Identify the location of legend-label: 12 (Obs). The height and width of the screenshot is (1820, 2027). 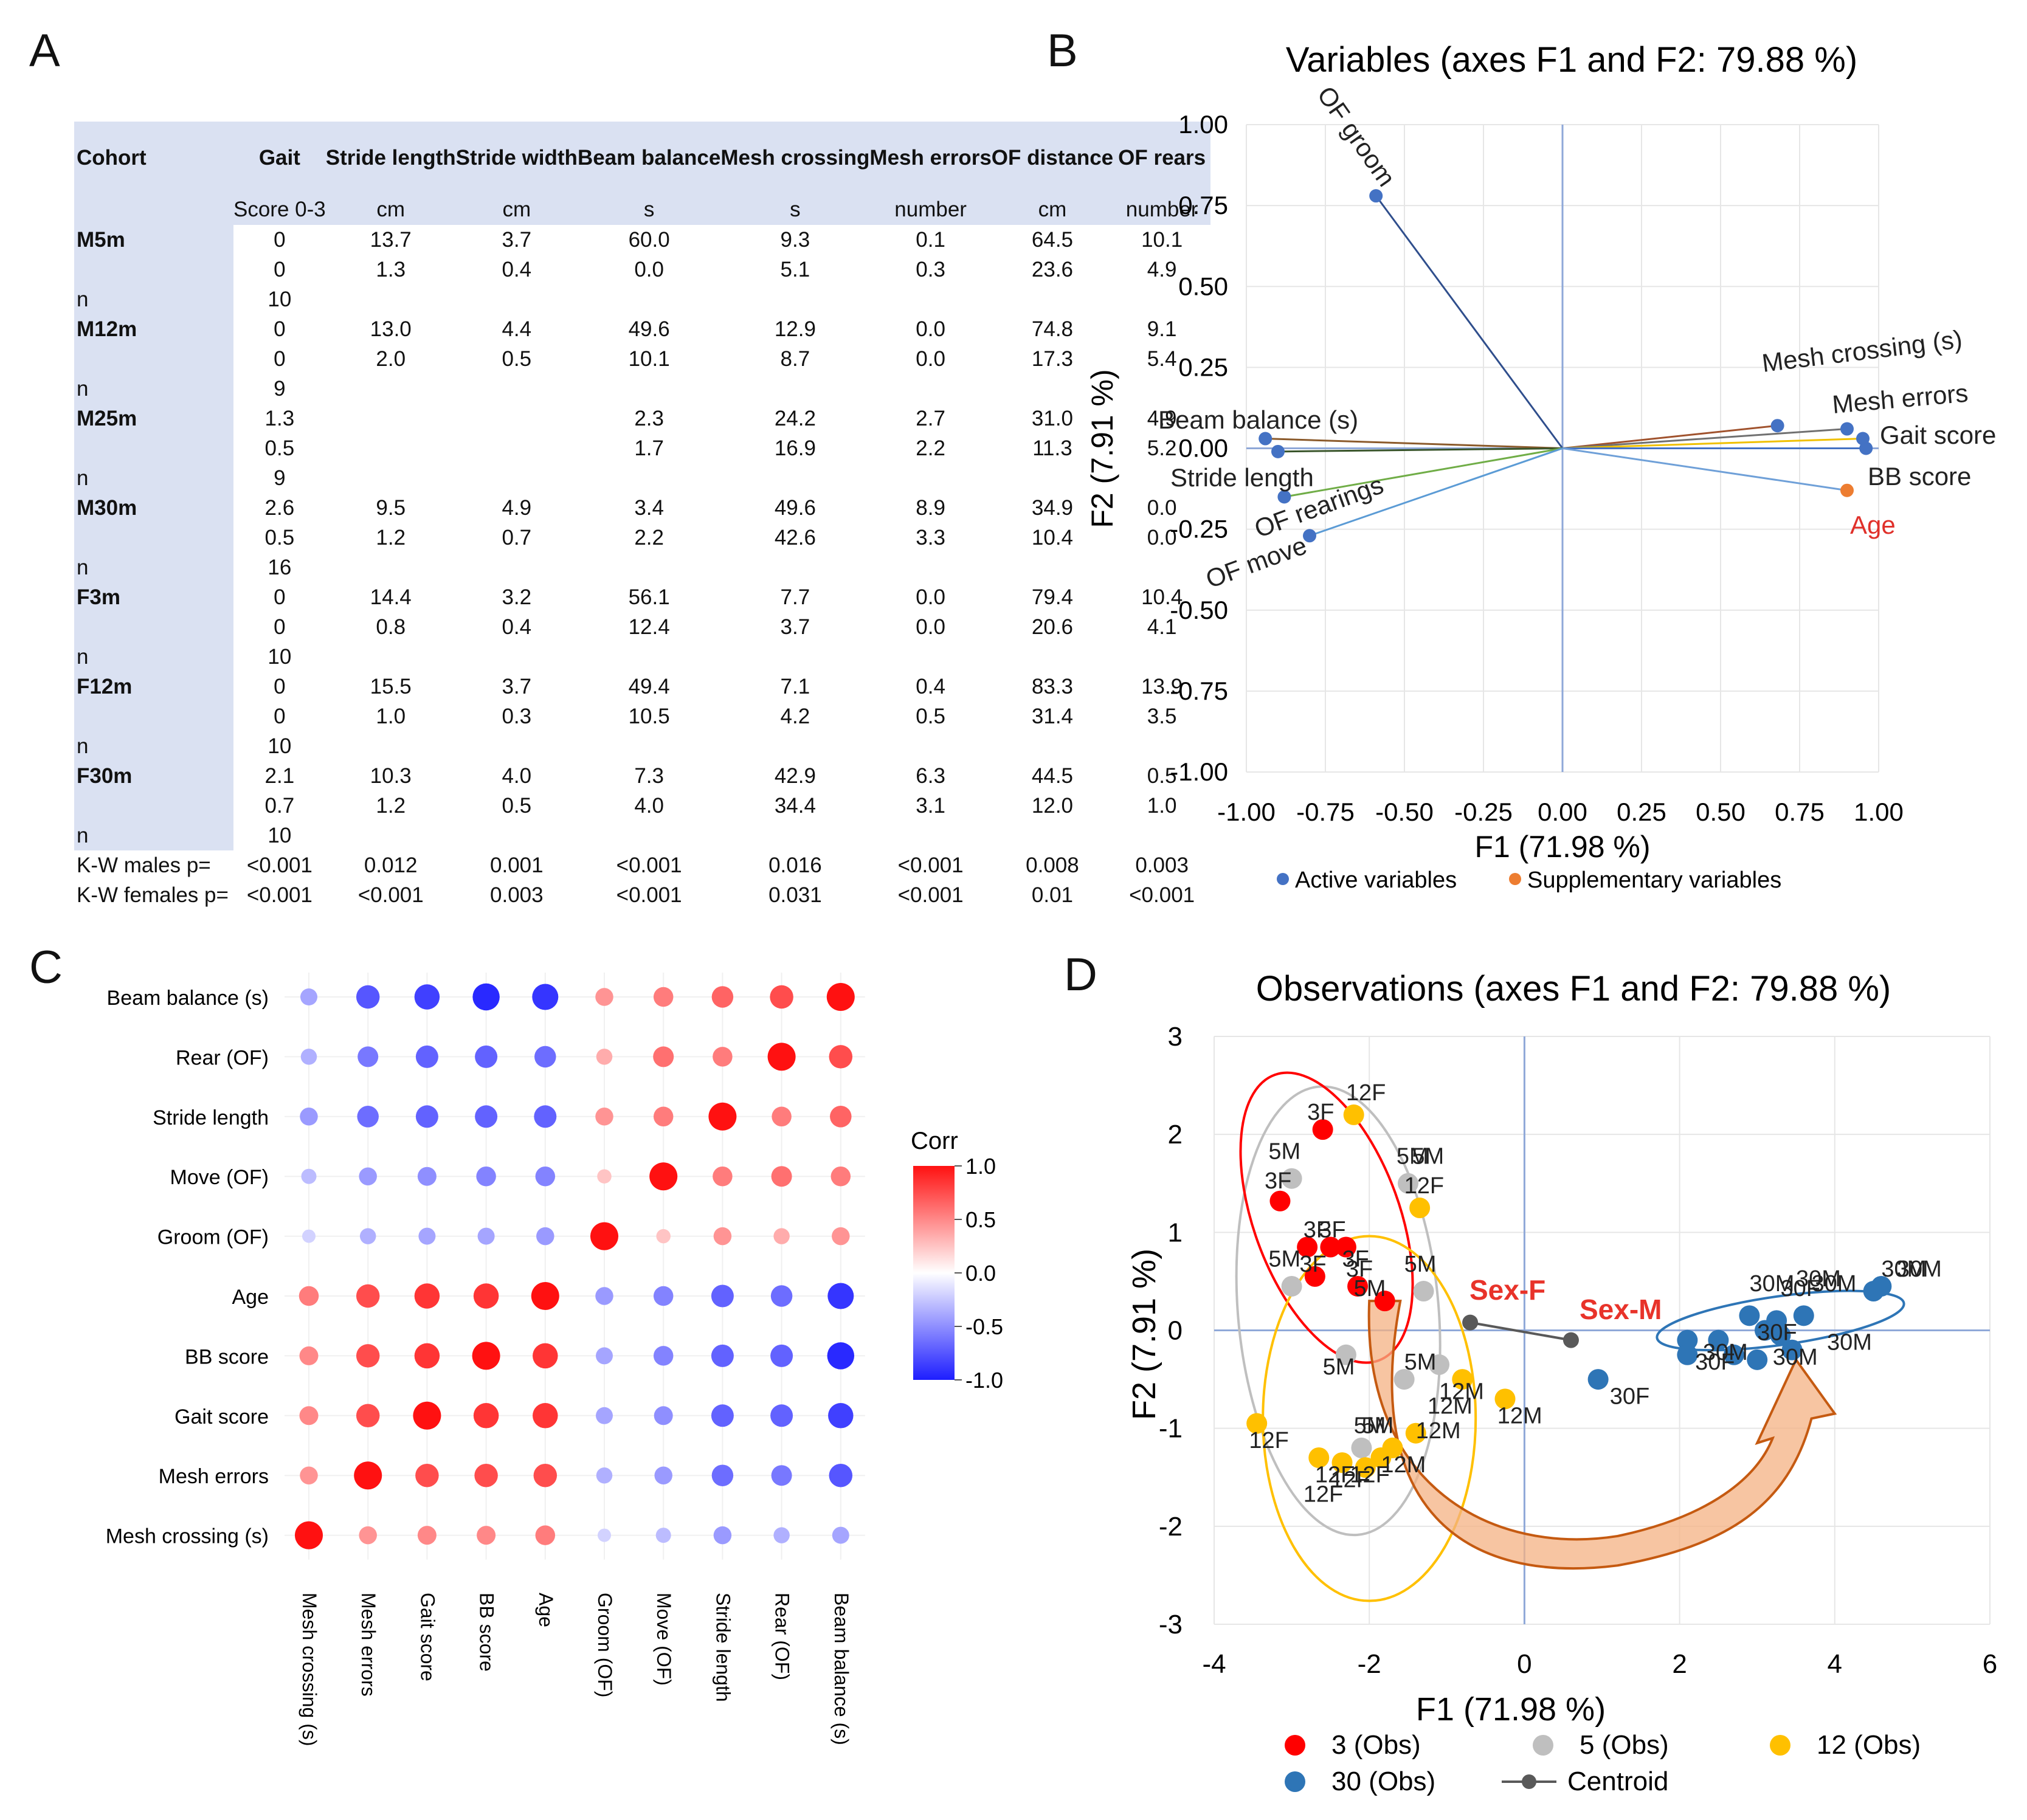
(1869, 1745).